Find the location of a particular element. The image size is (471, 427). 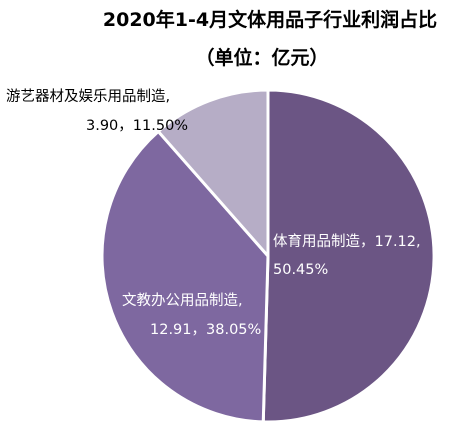

slice-label-stationery: 文教办公用品制造, 12.91，38.05% is located at coordinates (191, 315).